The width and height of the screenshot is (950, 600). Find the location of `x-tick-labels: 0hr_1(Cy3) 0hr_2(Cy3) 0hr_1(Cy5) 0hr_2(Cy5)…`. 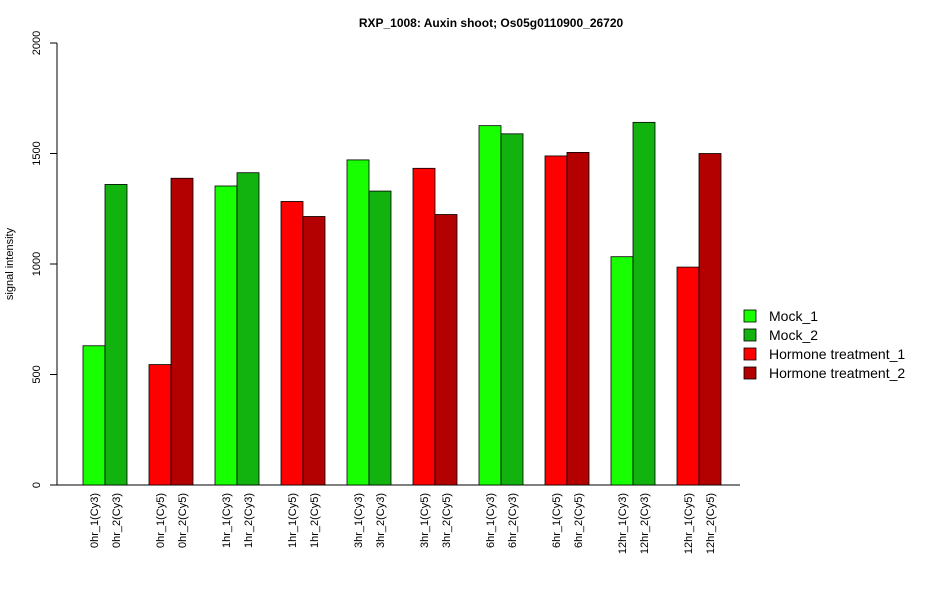

x-tick-labels: 0hr_1(Cy3) 0hr_2(Cy3) 0hr_1(Cy5) 0hr_2(Cy5)… is located at coordinates (403, 523).